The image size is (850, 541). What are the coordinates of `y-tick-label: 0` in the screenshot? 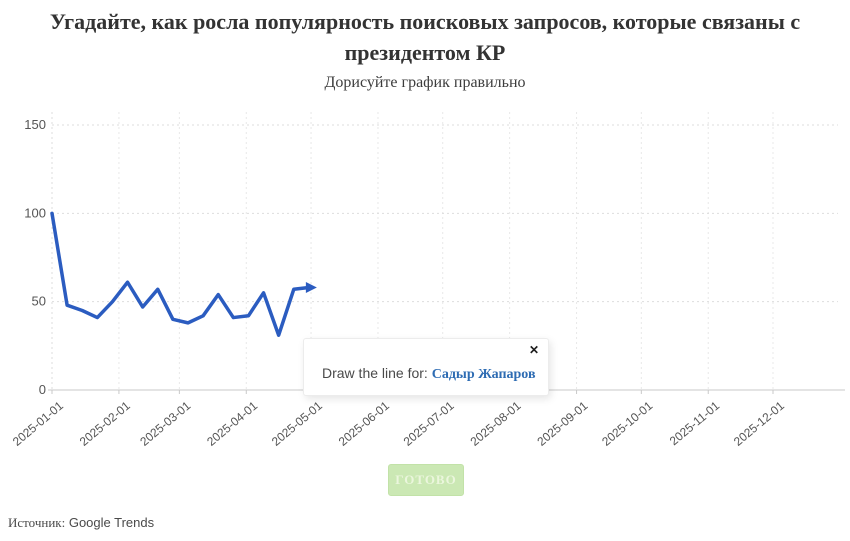 It's located at (42, 389).